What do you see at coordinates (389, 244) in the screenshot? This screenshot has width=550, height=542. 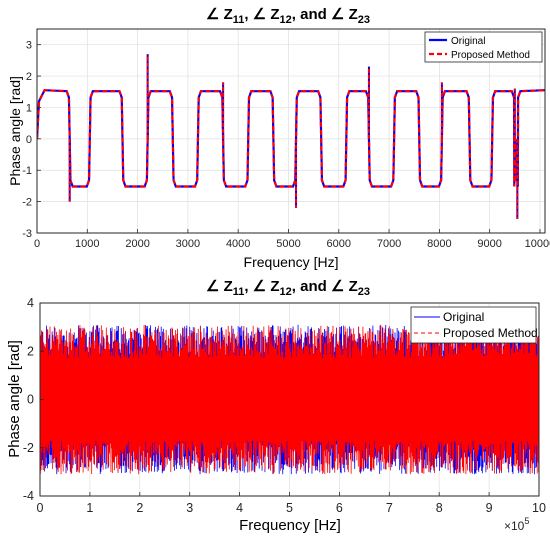 I see `x-tick-label: 7000` at bounding box center [389, 244].